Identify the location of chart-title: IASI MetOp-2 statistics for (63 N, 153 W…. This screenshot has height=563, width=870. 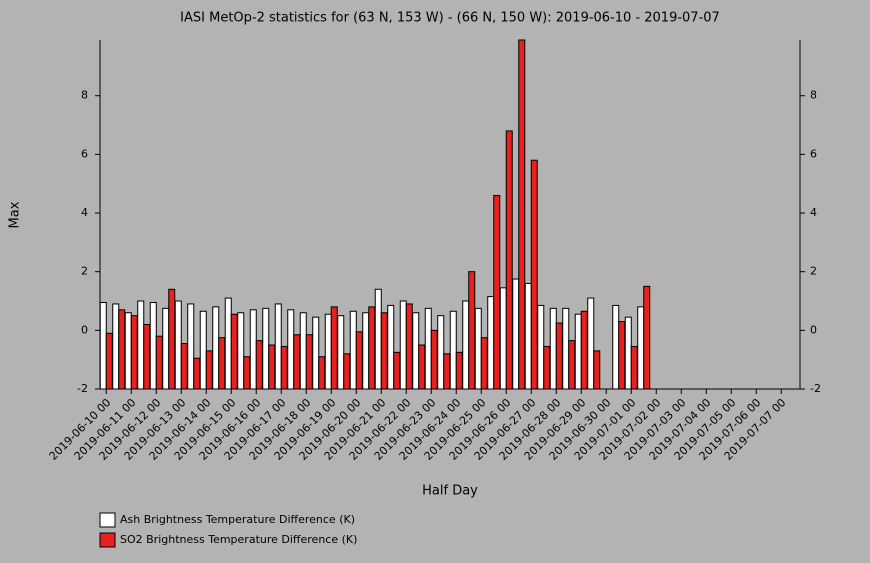
(450, 18).